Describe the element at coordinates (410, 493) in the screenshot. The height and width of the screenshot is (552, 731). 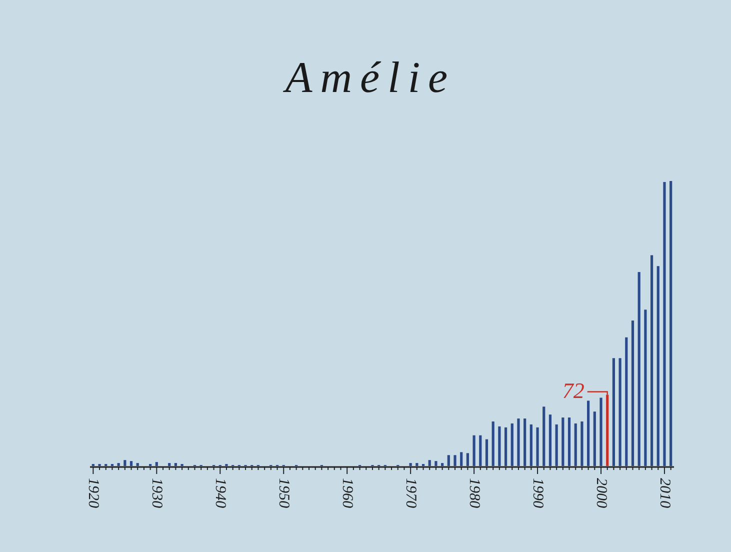
I see `x-tick-label: 1970` at that location.